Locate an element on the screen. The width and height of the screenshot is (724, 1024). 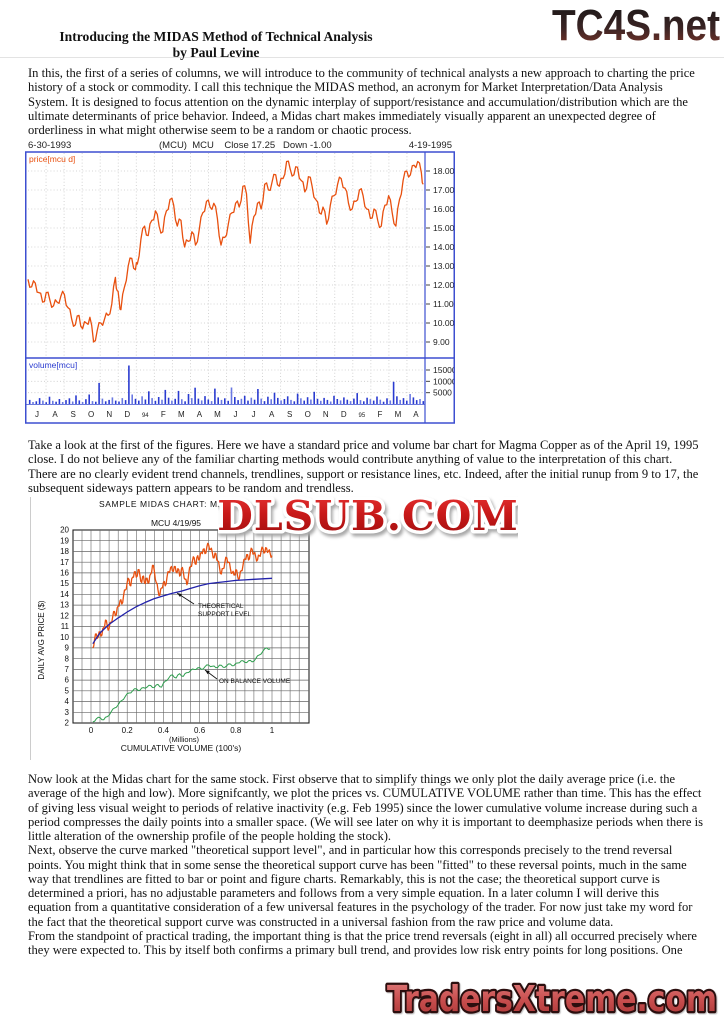
svg-text: 20 is located at coordinates (64, 530).